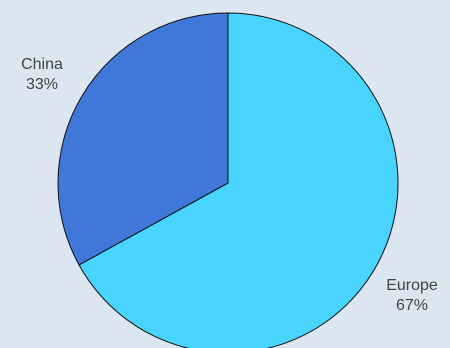  I want to click on slice-value-label-china: 33%, so click(42, 84).